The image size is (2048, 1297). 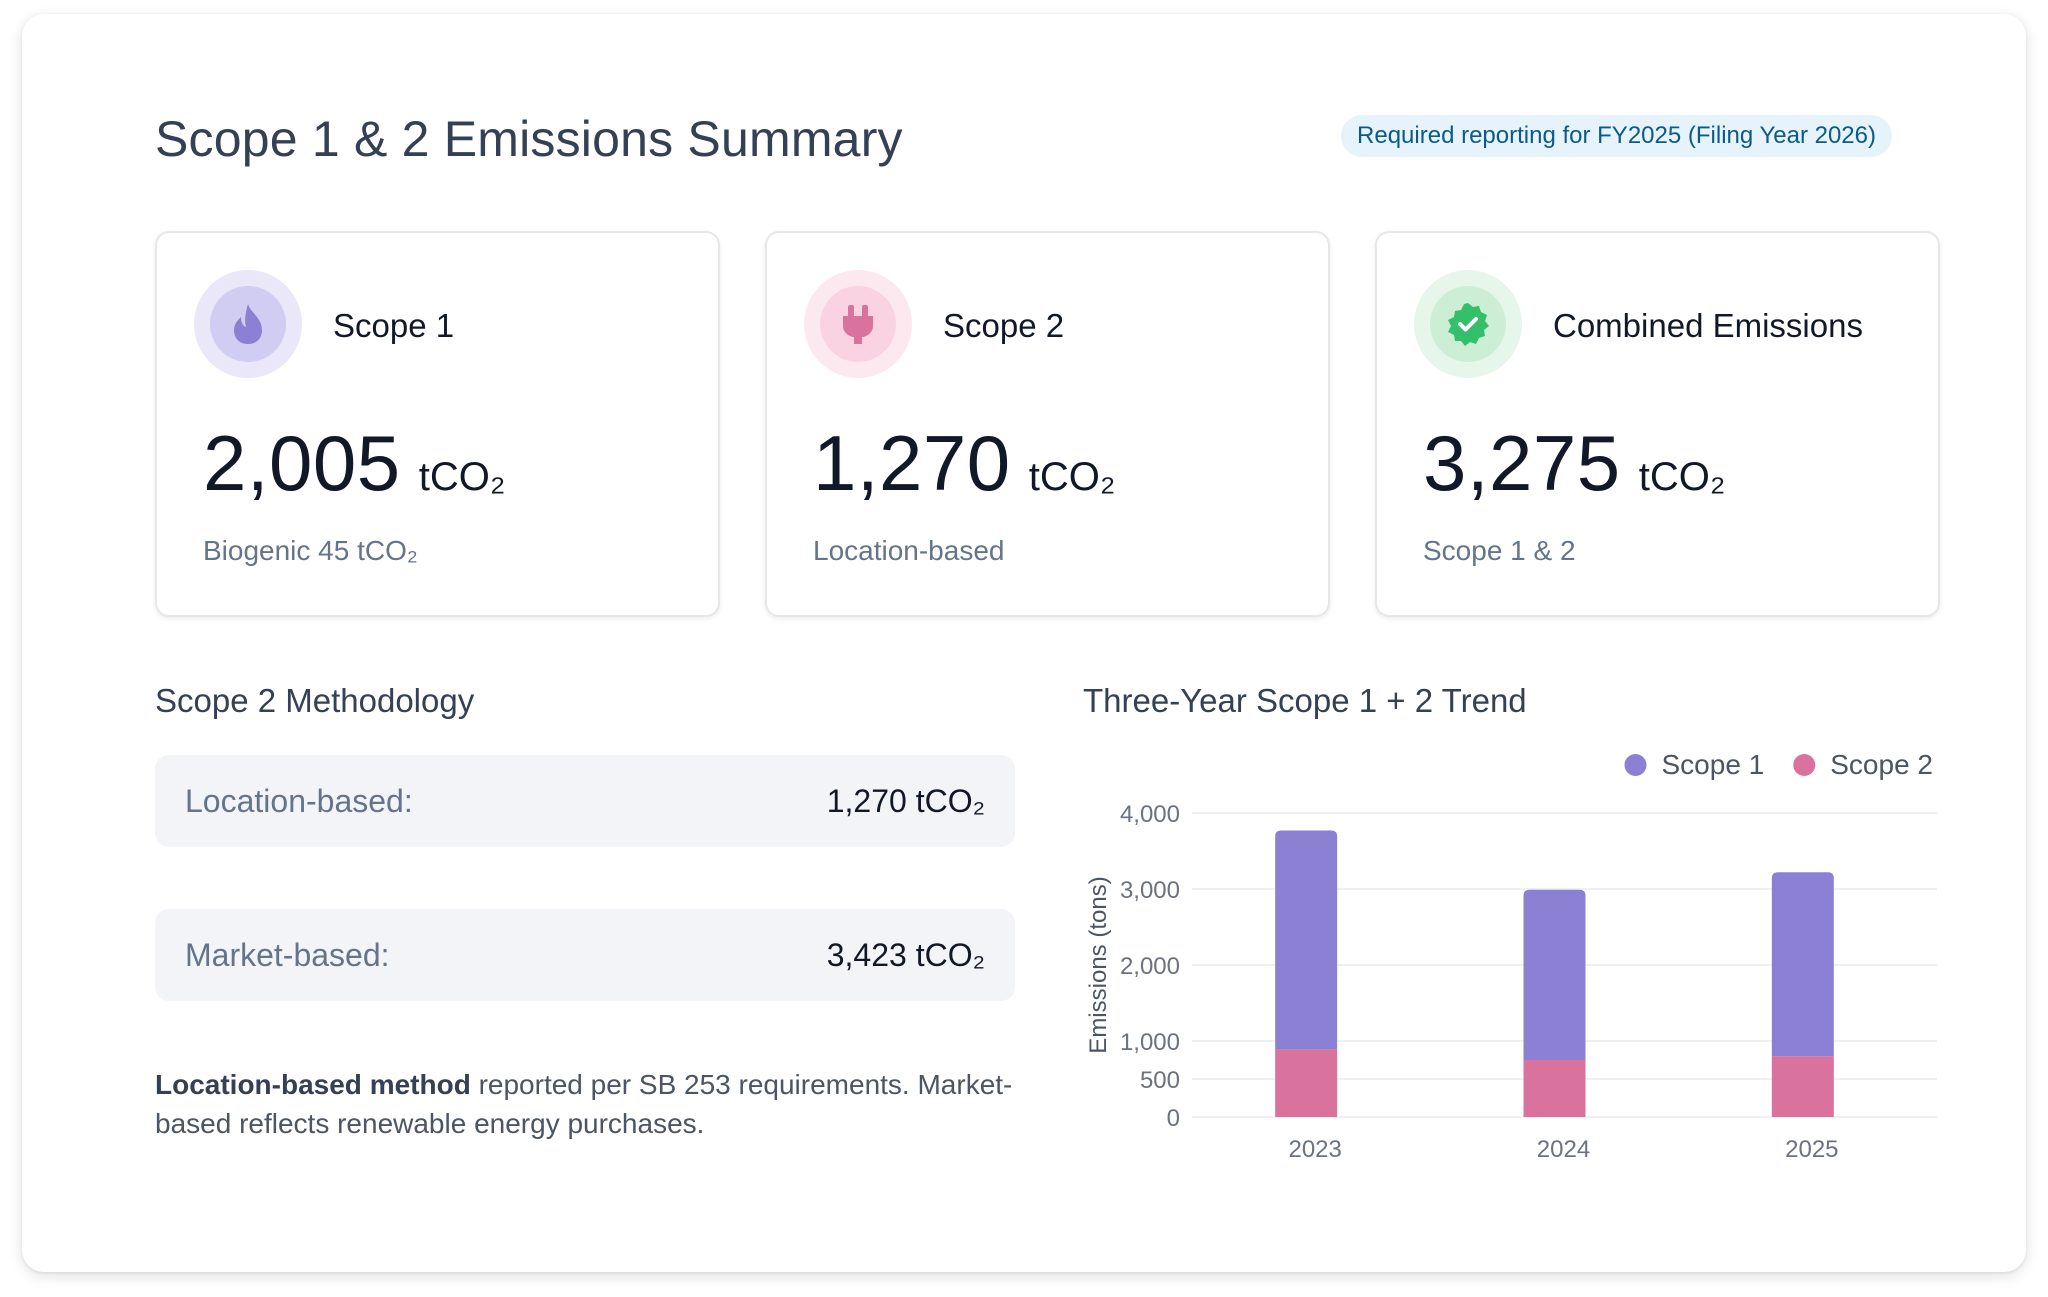 I want to click on scope1-label: Scope 1, so click(x=394, y=325).